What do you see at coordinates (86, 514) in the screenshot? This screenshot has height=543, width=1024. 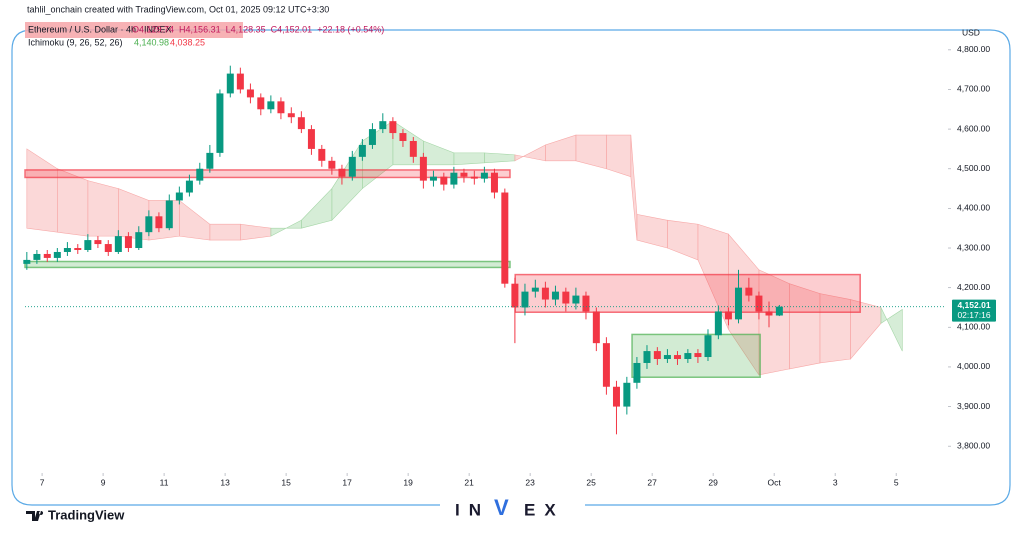 I see `logo-text: TradingView` at bounding box center [86, 514].